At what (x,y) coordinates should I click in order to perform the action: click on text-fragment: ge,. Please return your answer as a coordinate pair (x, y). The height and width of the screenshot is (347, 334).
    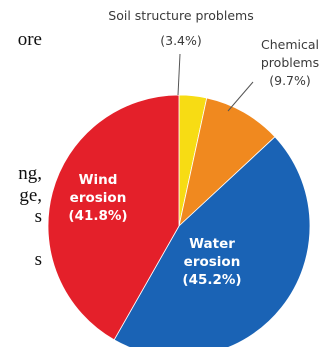
    Looking at the image, I should click on (30, 195).